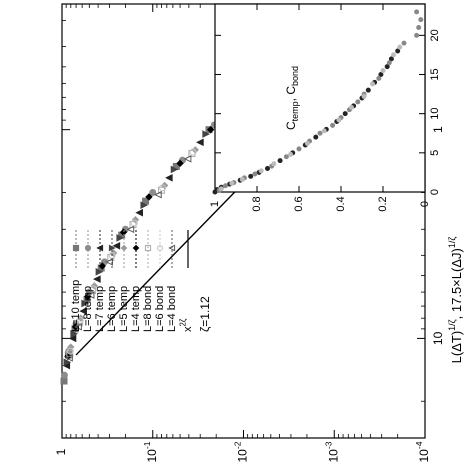  What do you see at coordinates (61, 451) in the screenshot?
I see `y-tick-label: 1` at bounding box center [61, 451].